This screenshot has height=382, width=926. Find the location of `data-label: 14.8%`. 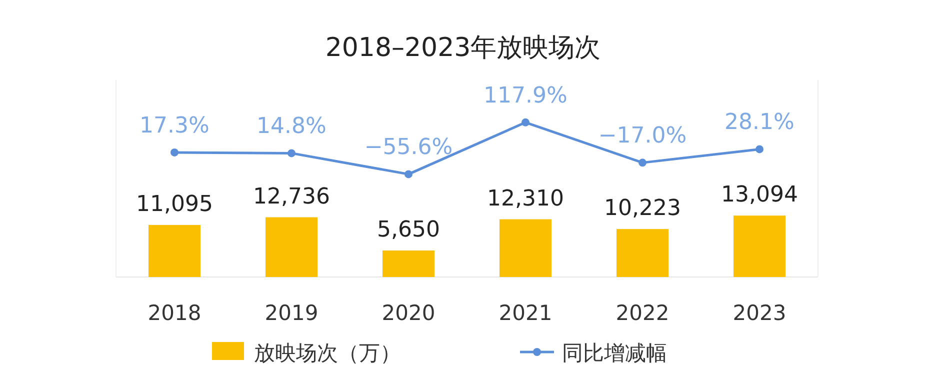

data-label: 14.8% is located at coordinates (291, 127).